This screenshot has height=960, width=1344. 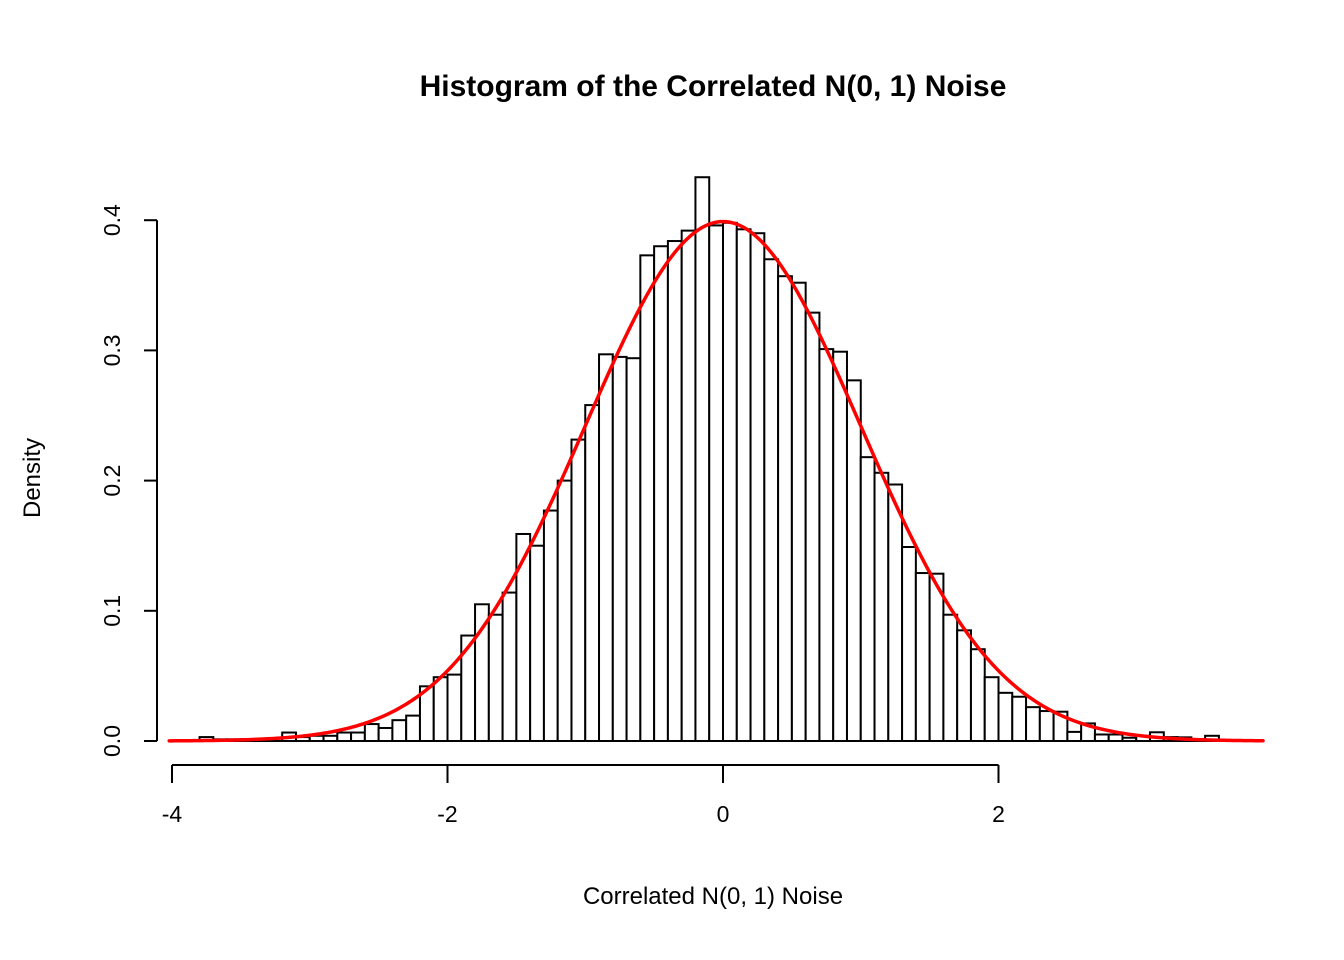 I want to click on x-axis-title: Correlated N(0, 1) Noise, so click(x=713, y=896).